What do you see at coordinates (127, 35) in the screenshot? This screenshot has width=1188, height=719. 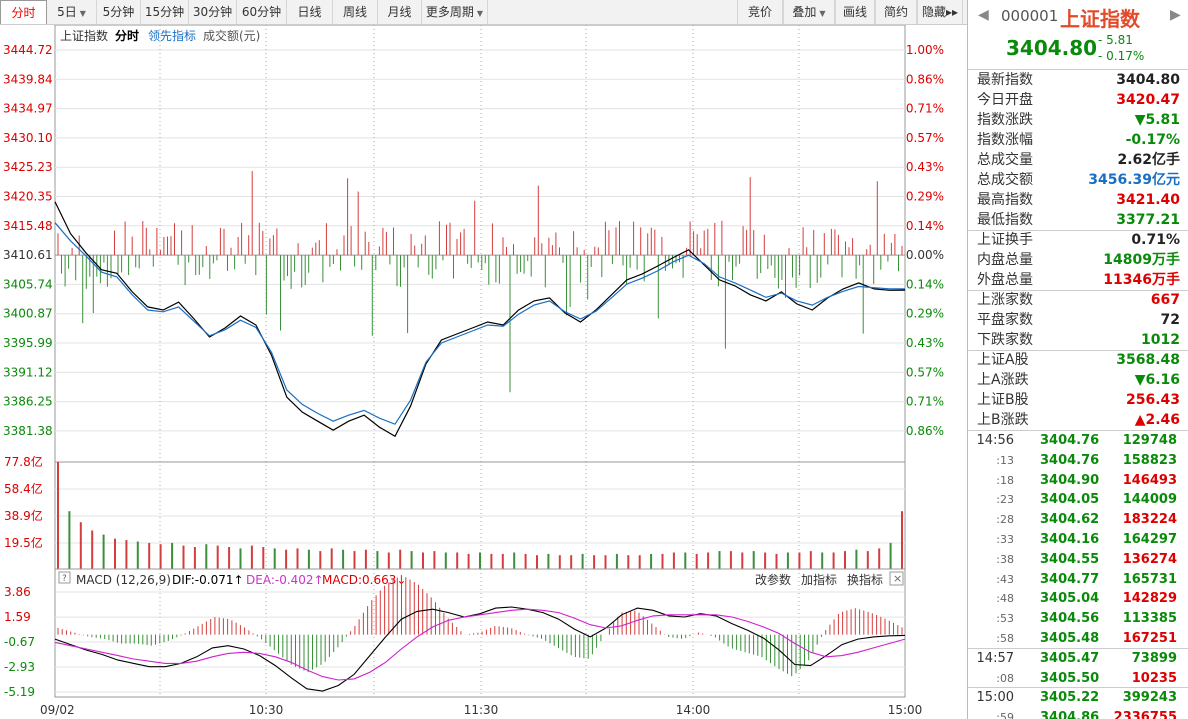 I see `chart-mode-label: 分时` at bounding box center [127, 35].